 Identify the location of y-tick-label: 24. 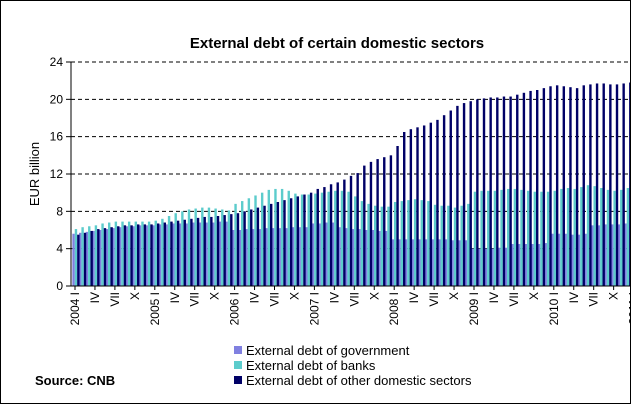
(57, 62).